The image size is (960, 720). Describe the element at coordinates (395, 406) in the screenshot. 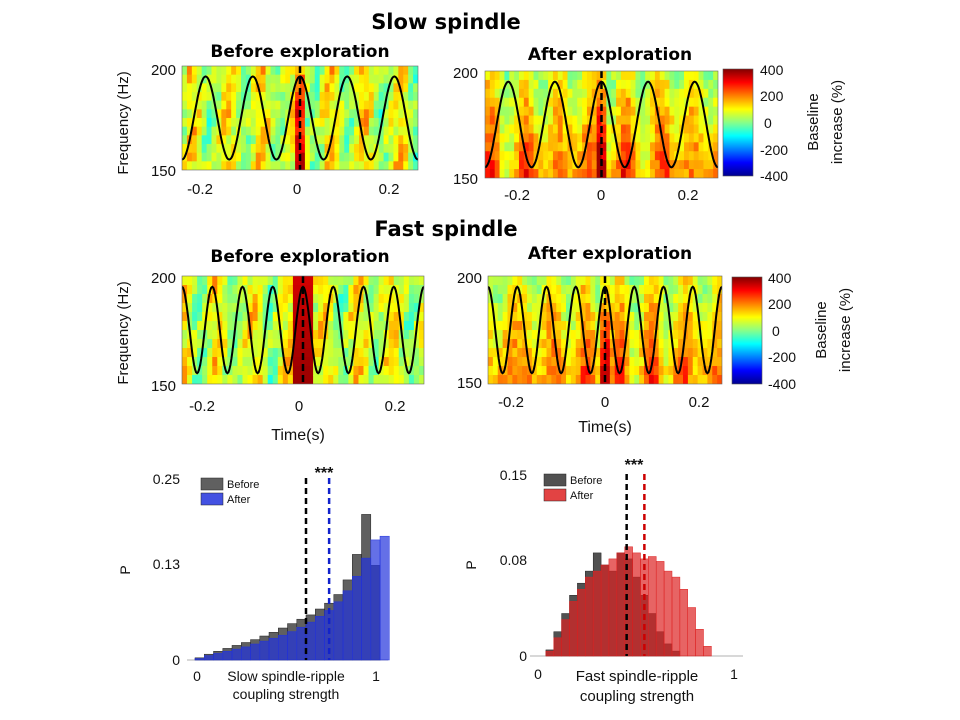

I see `x-tick-02: 0.2` at that location.